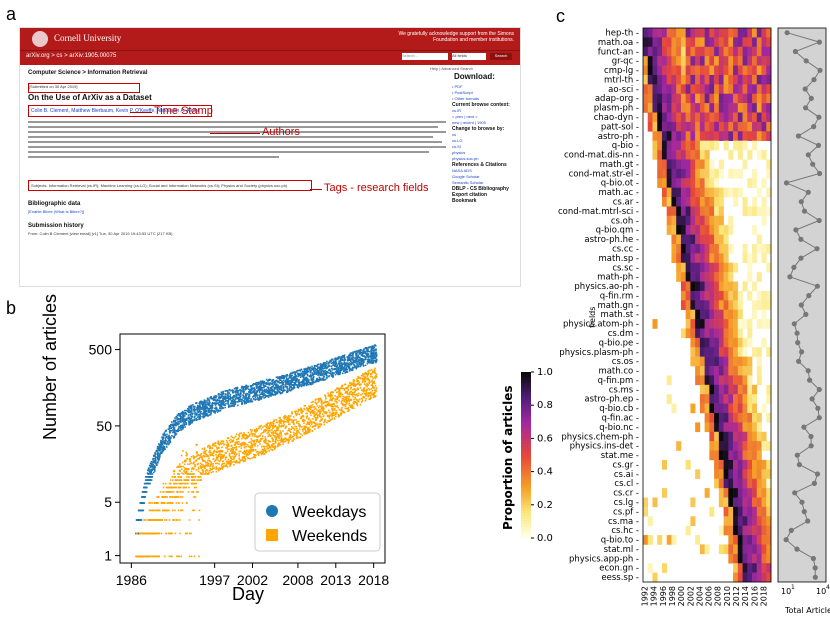  I want to click on sidebar-link: • PDF, so click(457, 86).